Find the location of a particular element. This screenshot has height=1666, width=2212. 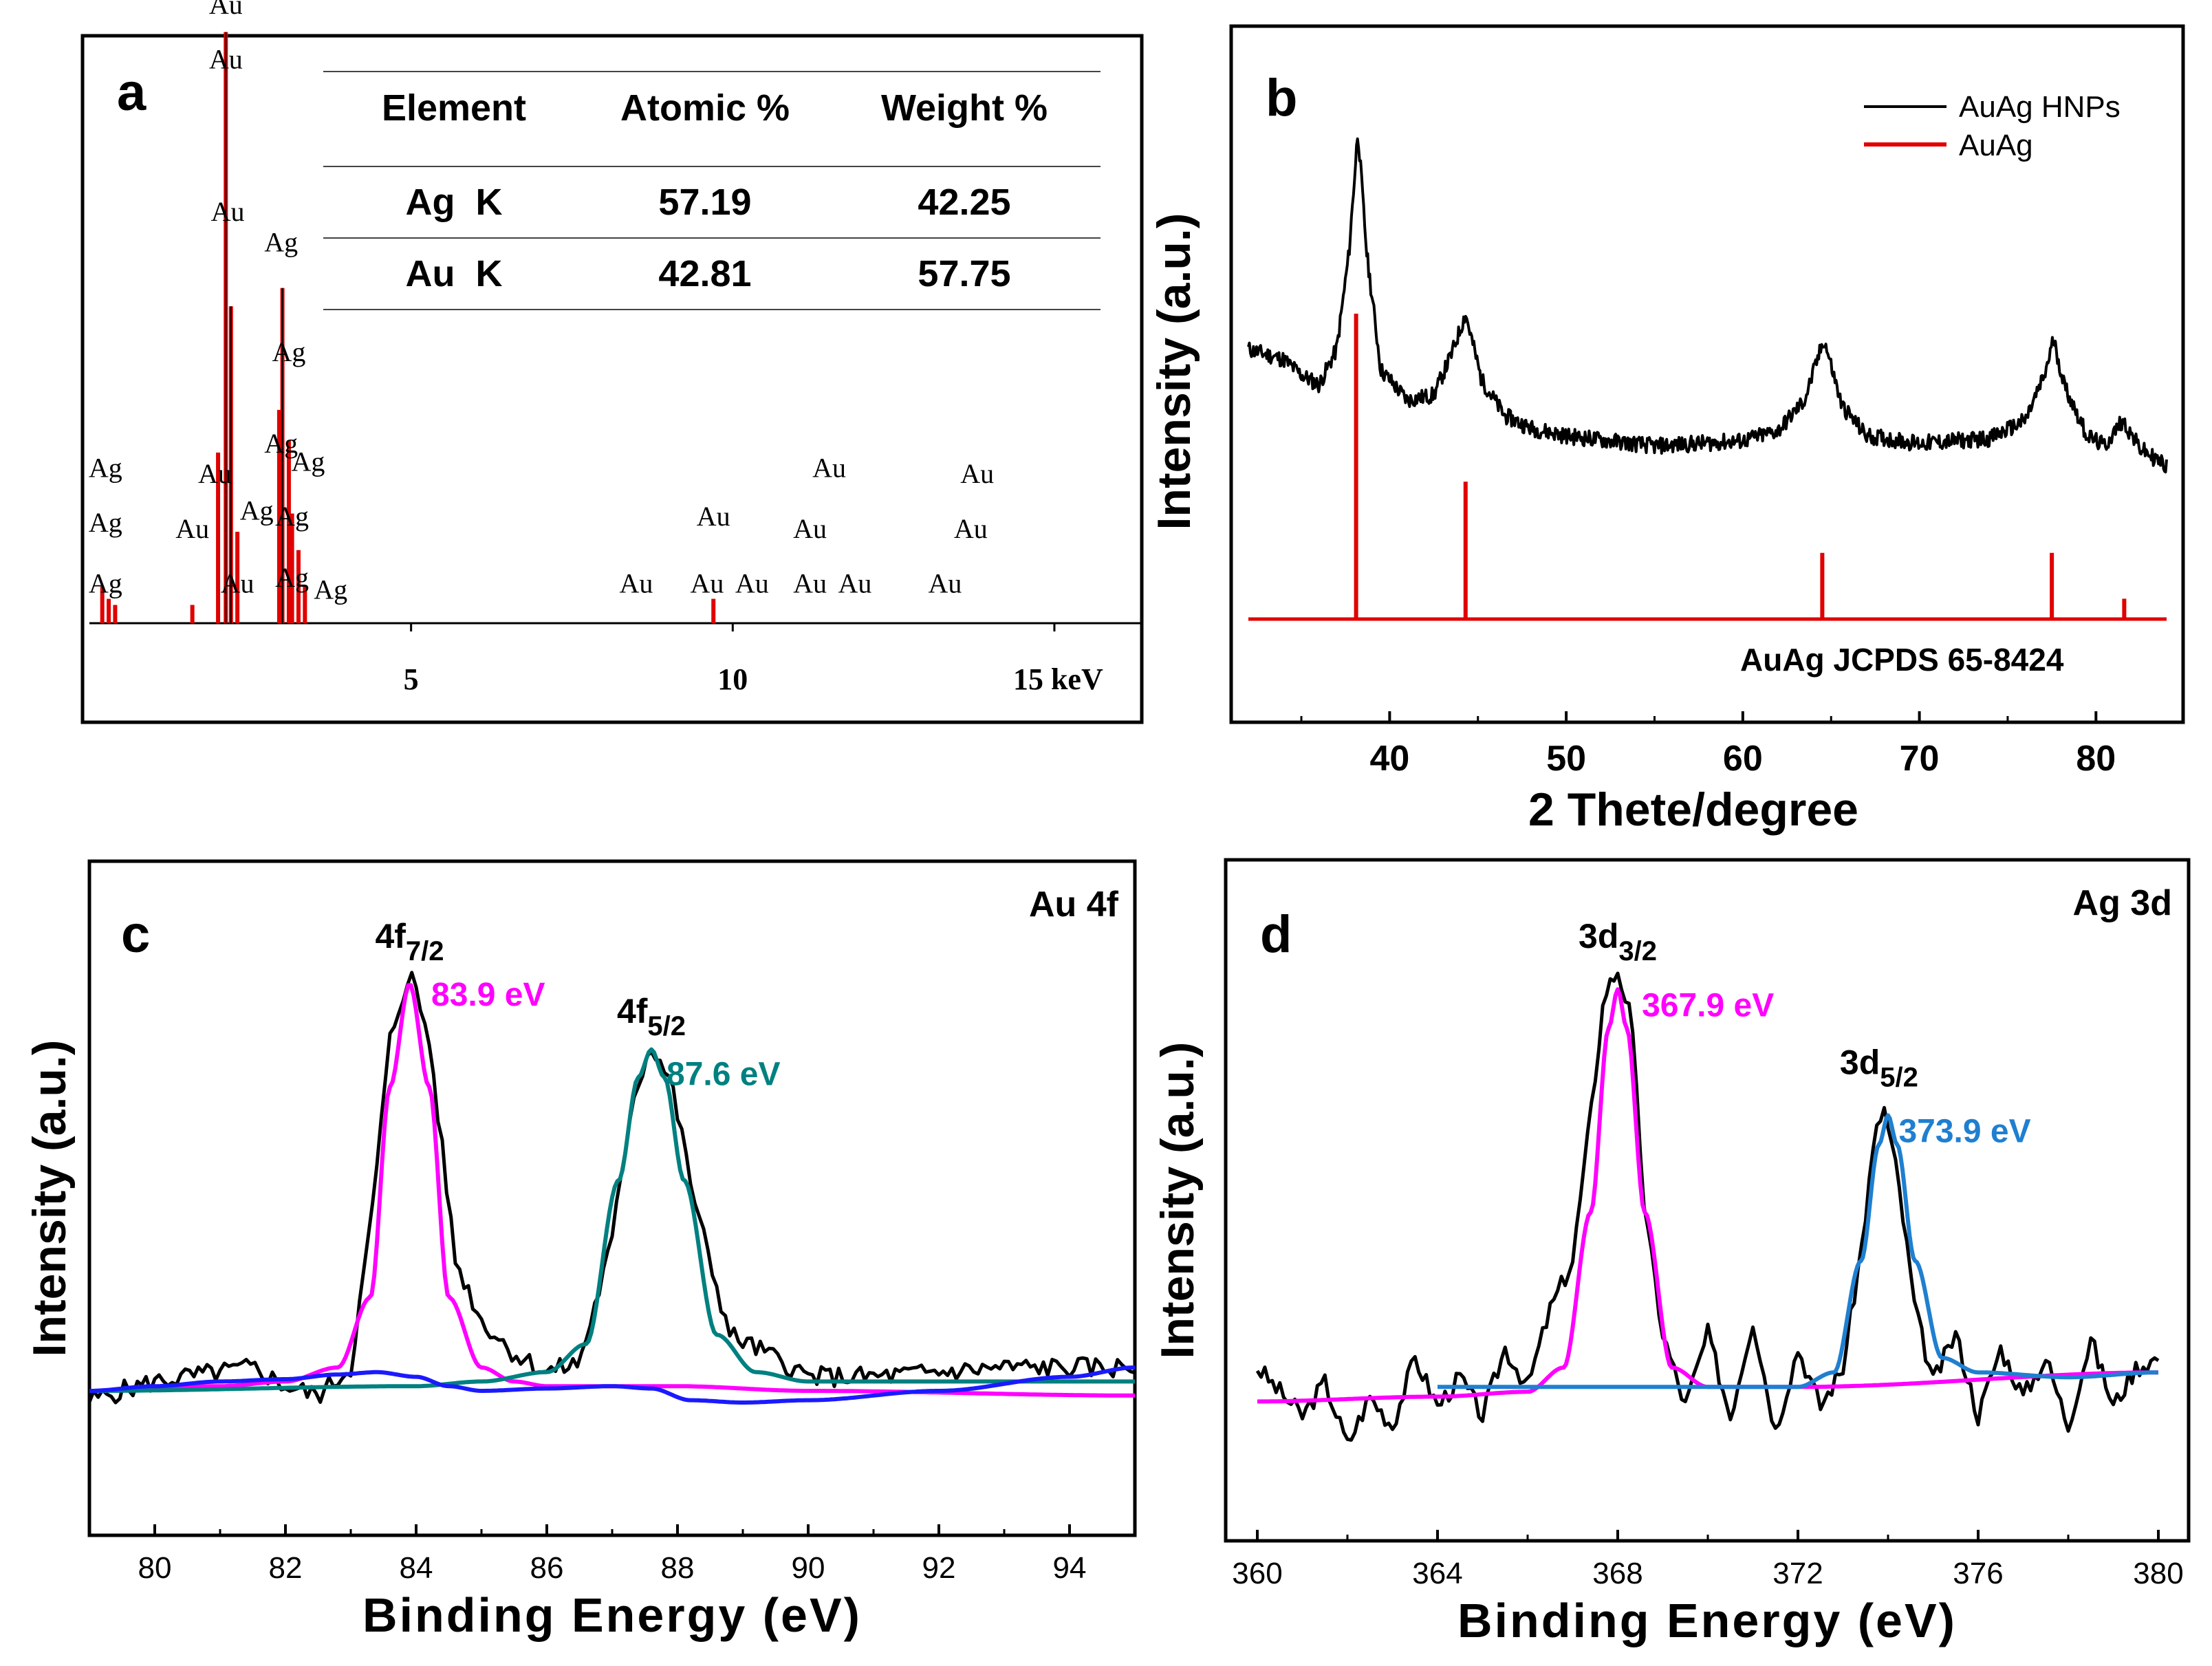

legend-label-hnps: AuAg HNPs is located at coordinates (2040, 107).